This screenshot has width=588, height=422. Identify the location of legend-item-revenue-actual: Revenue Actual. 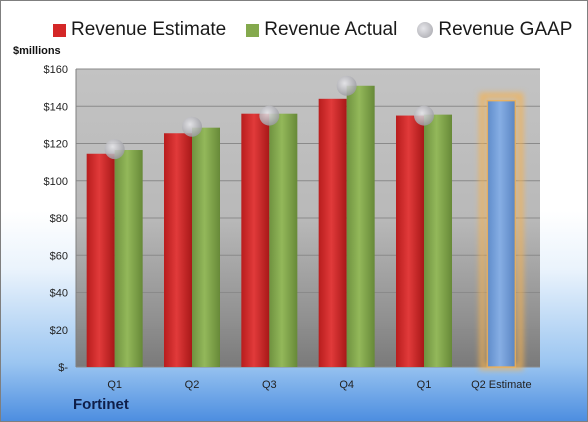
(321, 30).